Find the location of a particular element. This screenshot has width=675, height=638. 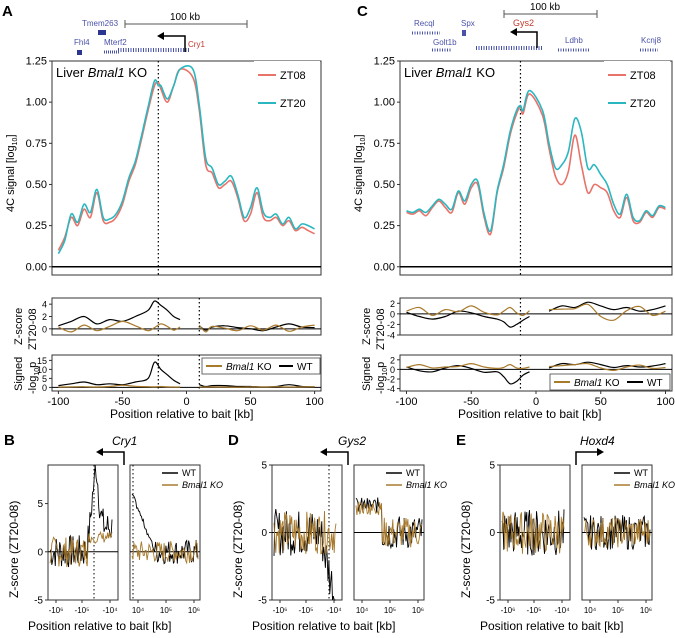

gene-track-a: 100 kb Tmem263 Fhl4 Mterf2 Cry1 is located at coordinates (161, 33).